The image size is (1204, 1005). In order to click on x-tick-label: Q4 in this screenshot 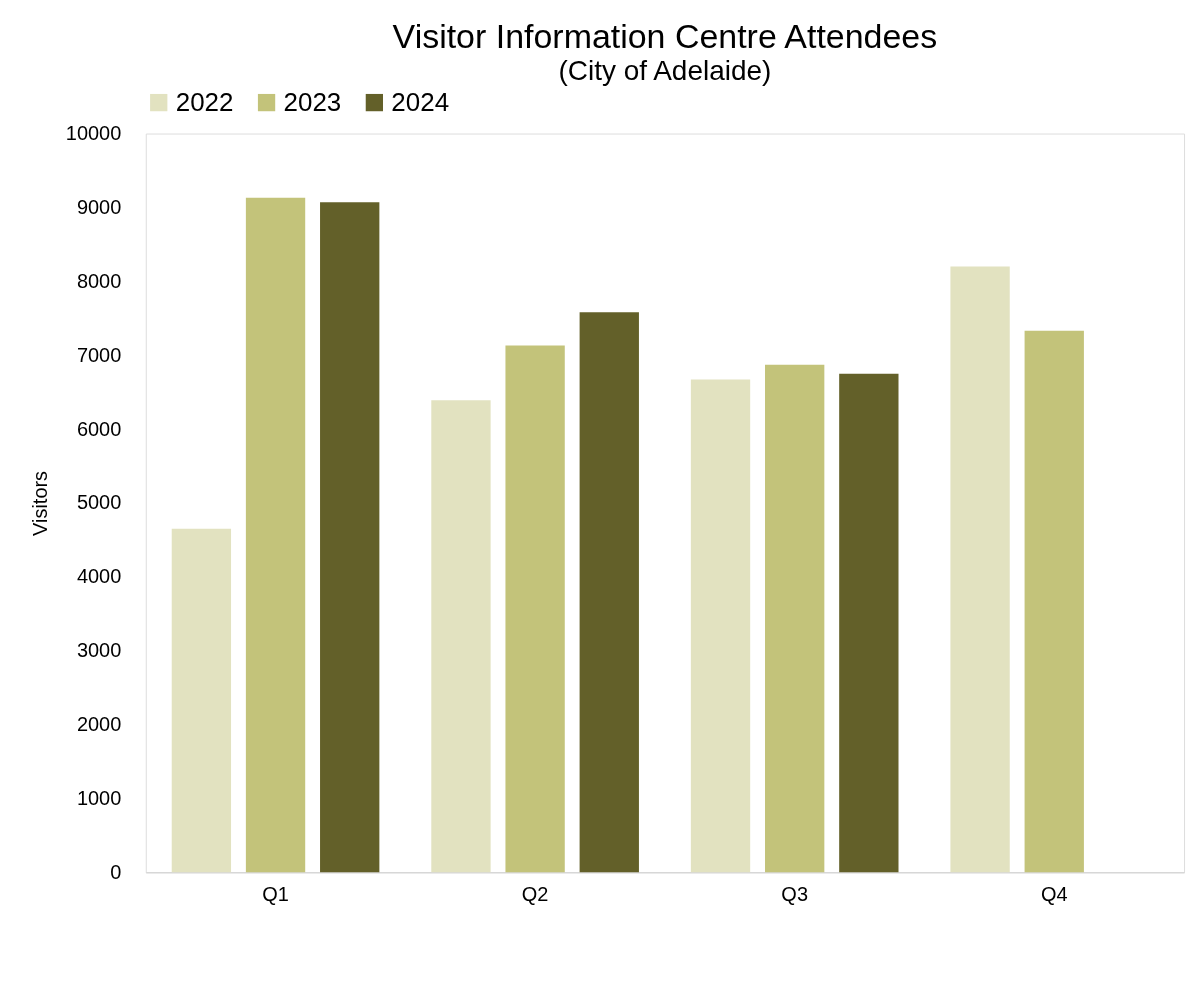, I will do `click(1054, 893)`.